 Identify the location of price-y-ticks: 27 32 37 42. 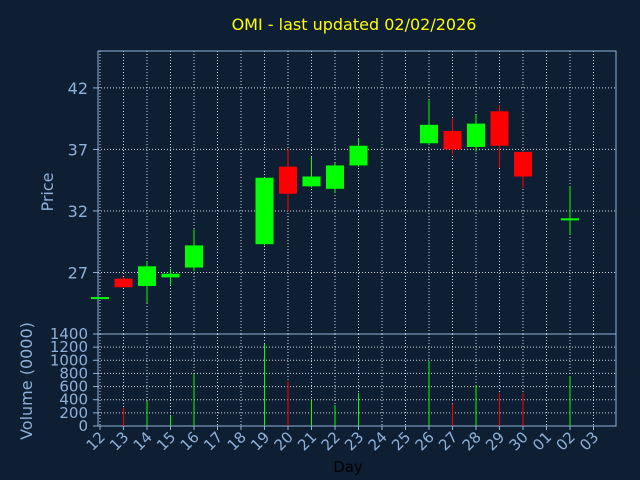
(83, 180).